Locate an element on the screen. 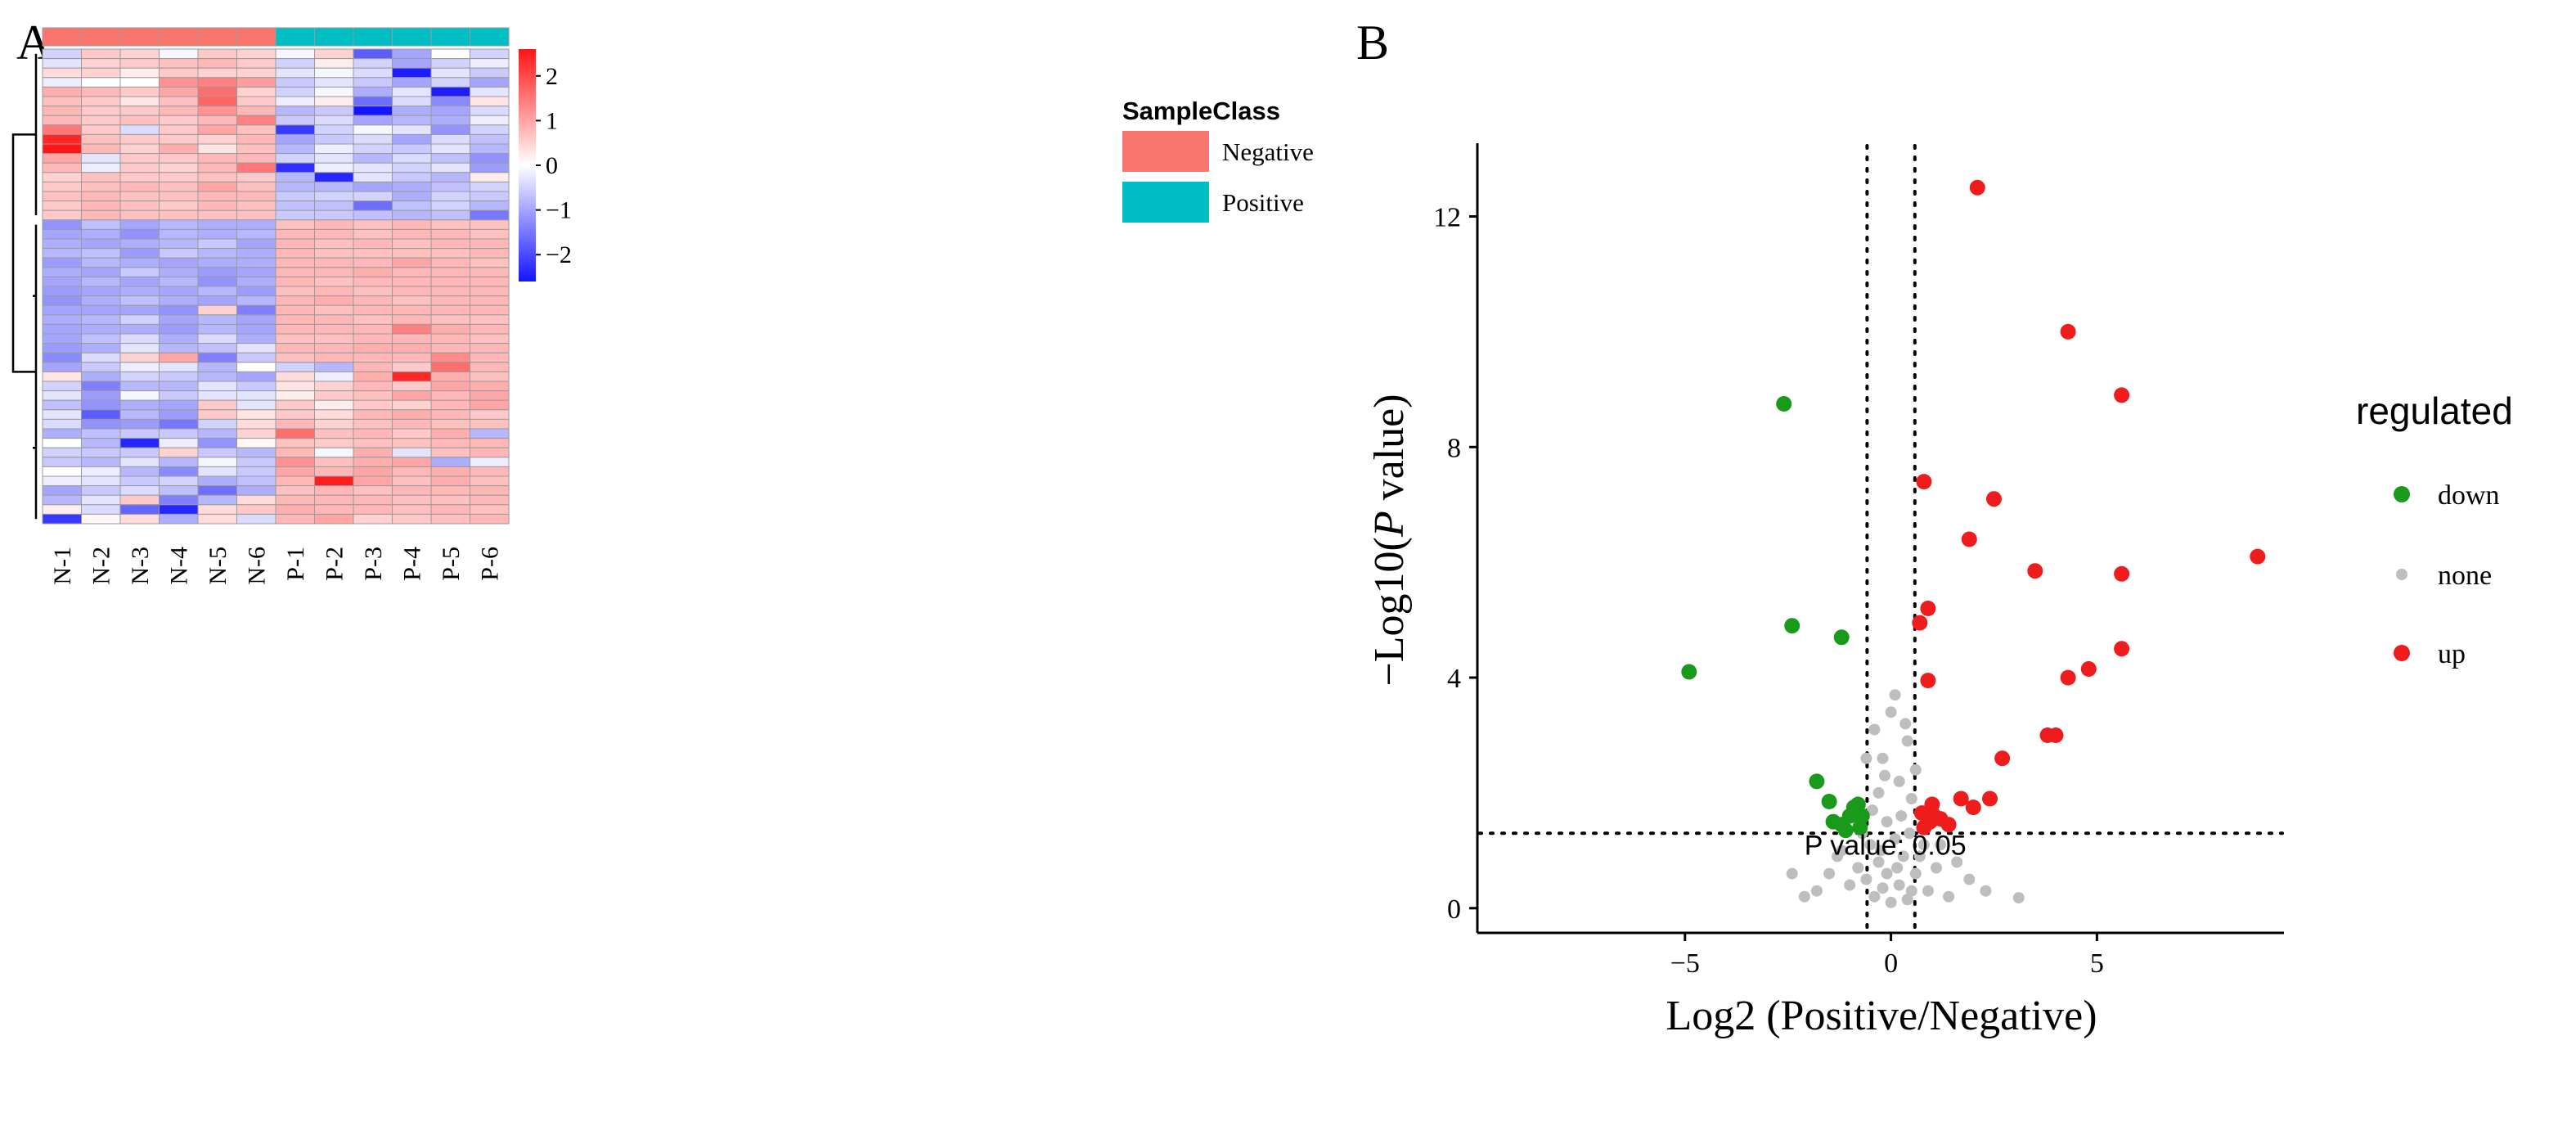 The image size is (2576, 1144). colorbar-tick-label: −1 is located at coordinates (559, 210).